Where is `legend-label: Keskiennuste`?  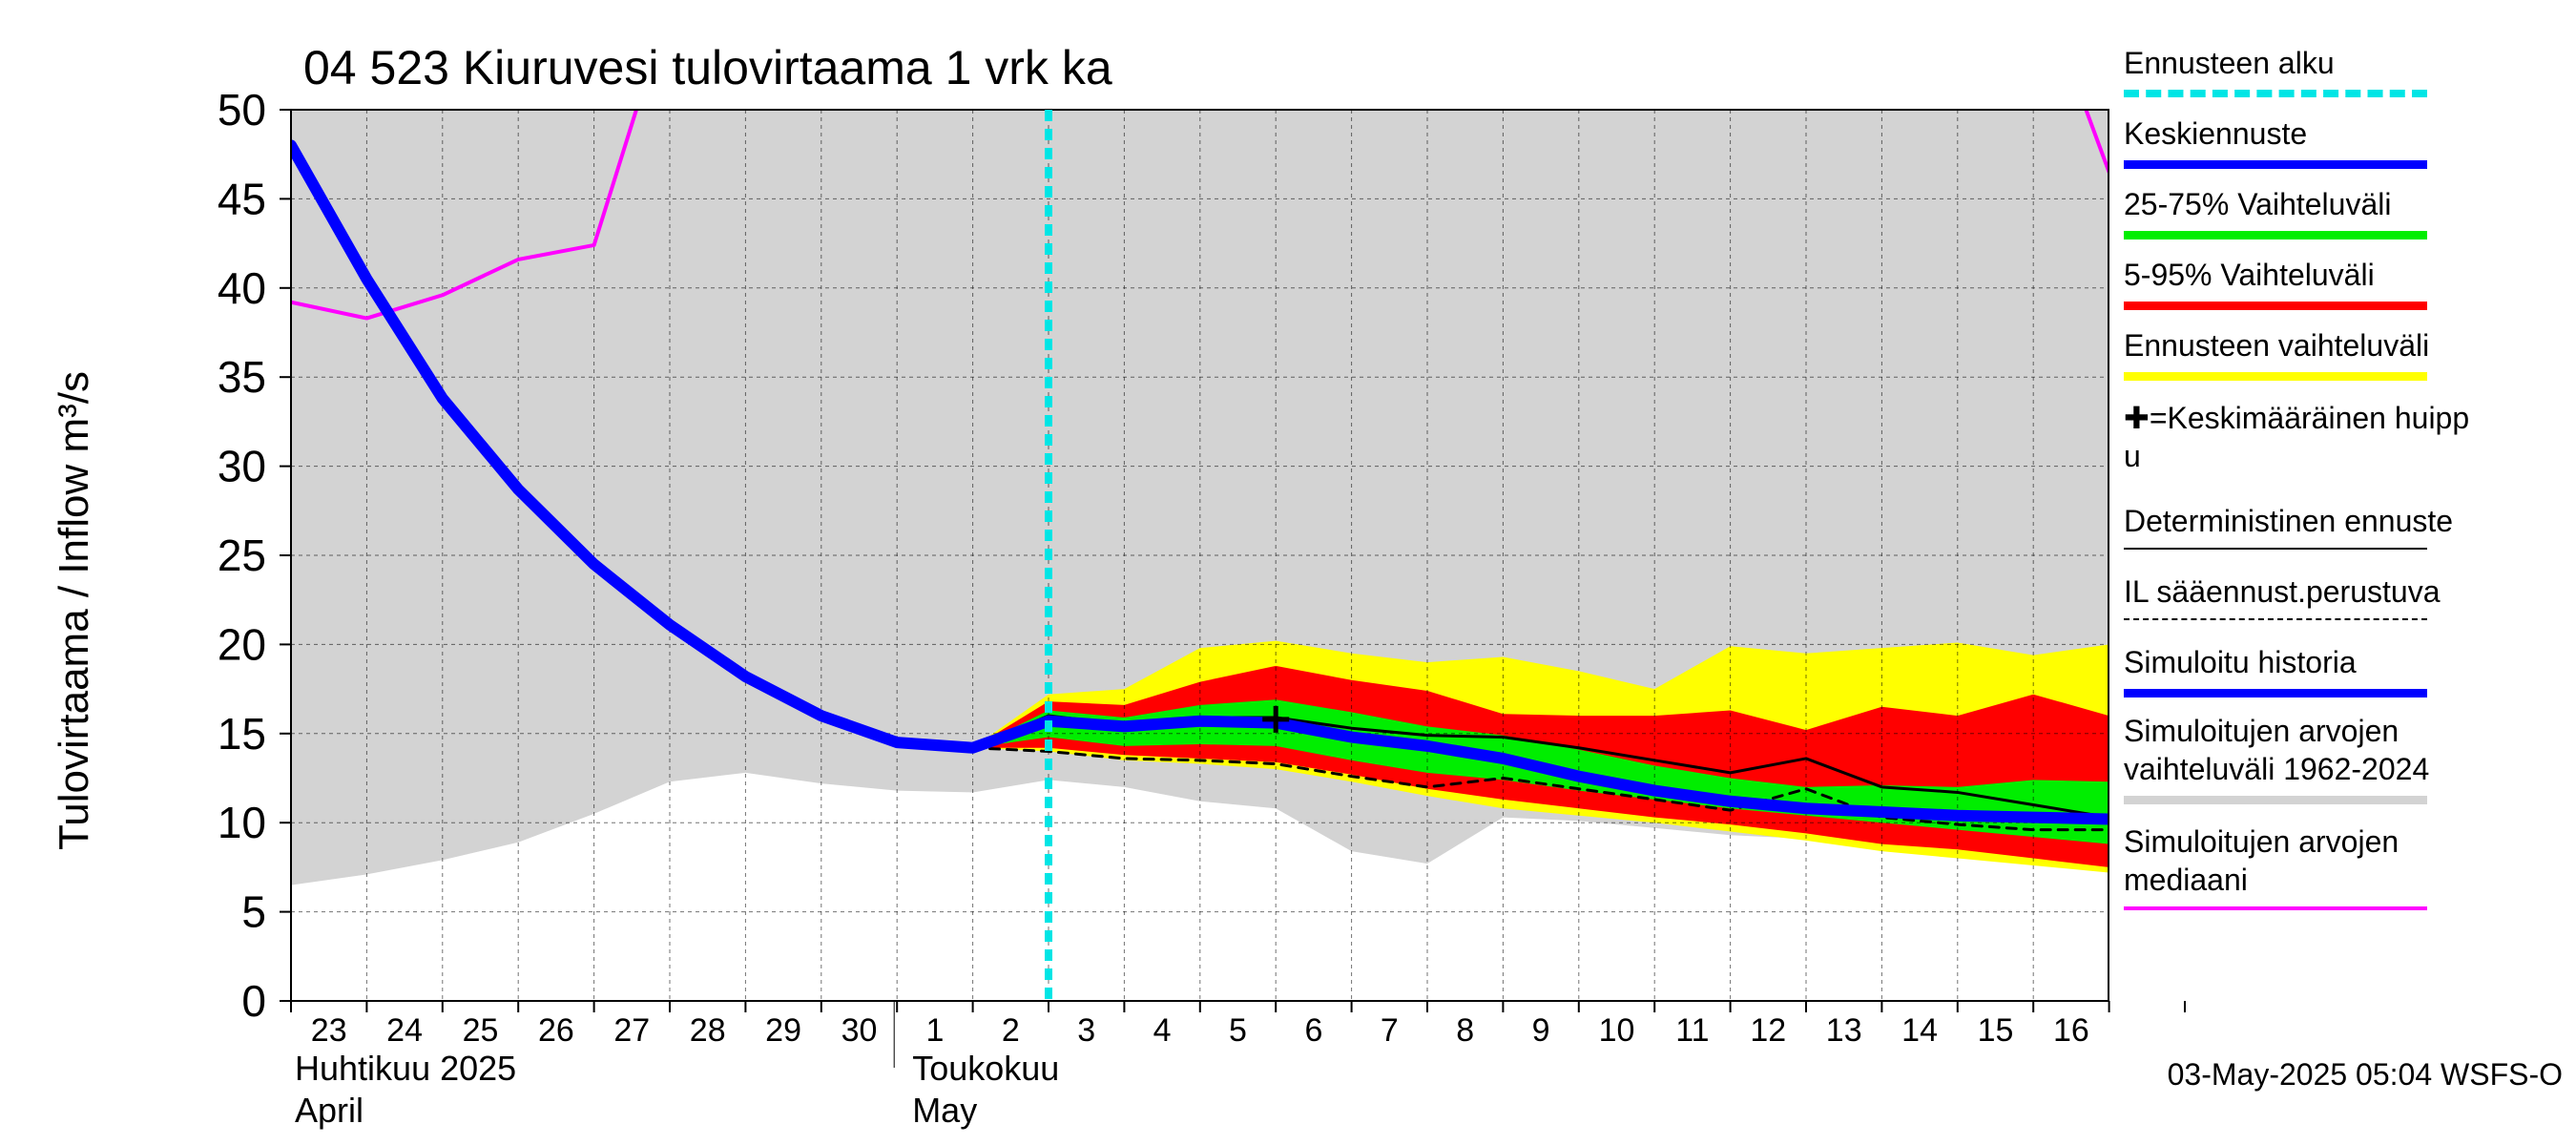 legend-label: Keskiennuste is located at coordinates (2216, 133).